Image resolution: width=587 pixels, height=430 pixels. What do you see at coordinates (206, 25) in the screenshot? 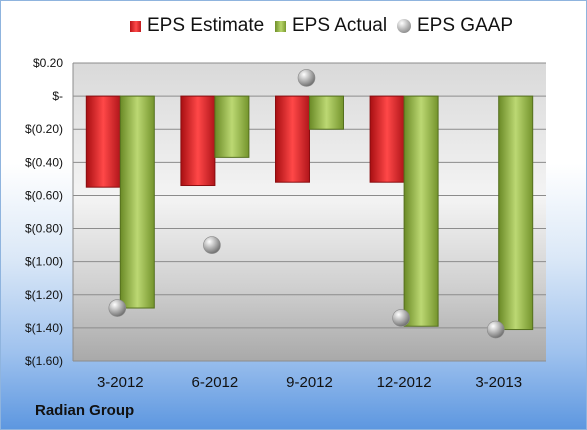
I see `legend-label-eps-estimate: EPS Estimate` at bounding box center [206, 25].